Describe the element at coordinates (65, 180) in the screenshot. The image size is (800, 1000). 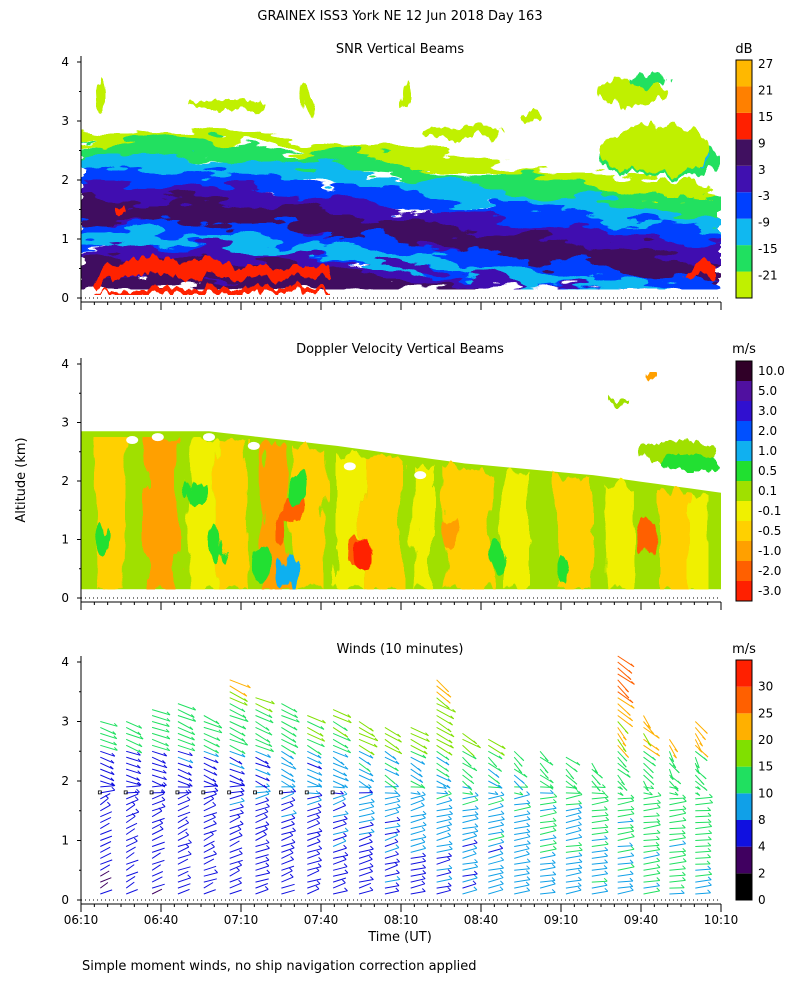
I see `y-tick-label: 2` at that location.